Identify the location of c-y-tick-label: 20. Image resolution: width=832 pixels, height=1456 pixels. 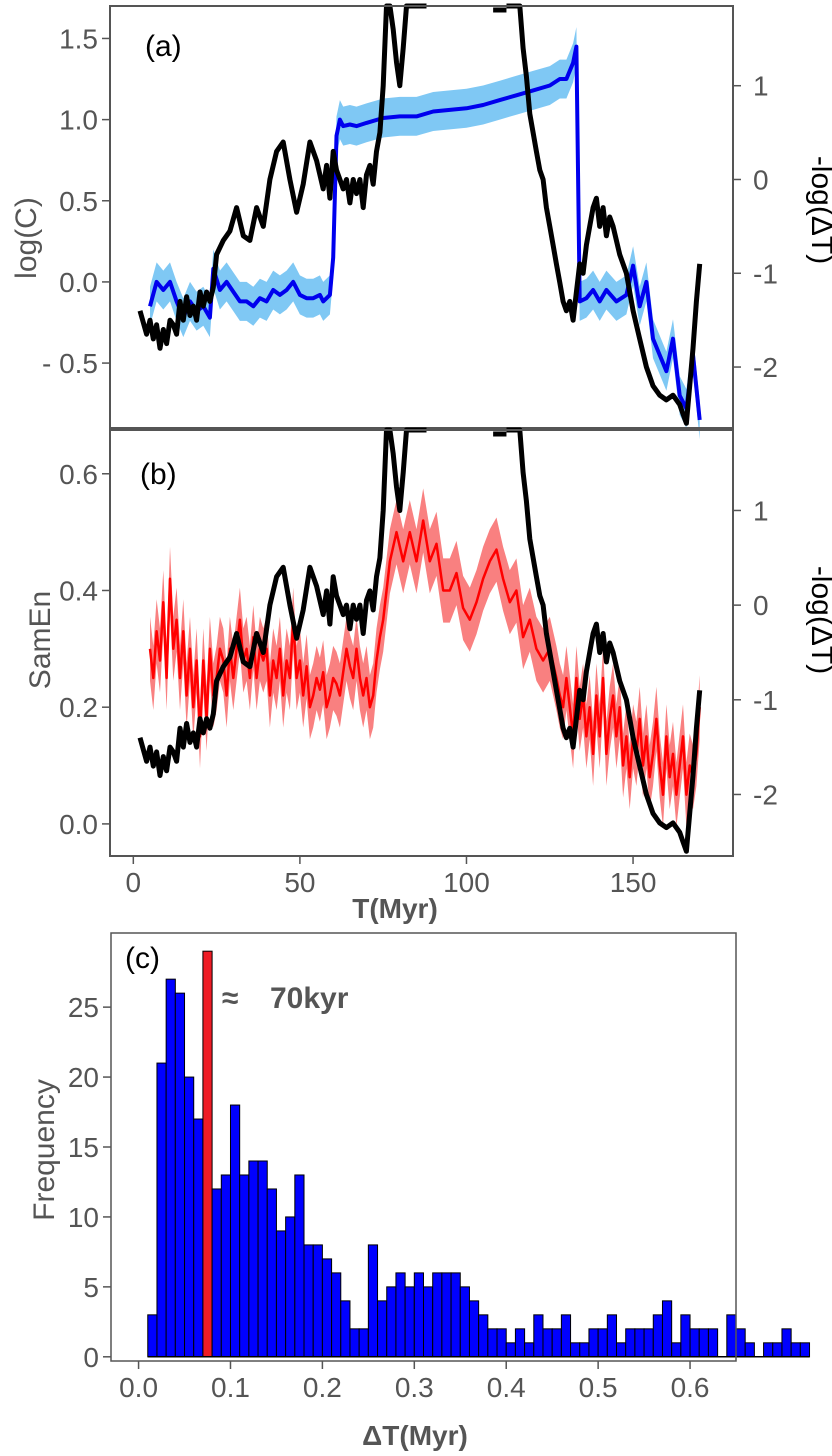
(83, 1077).